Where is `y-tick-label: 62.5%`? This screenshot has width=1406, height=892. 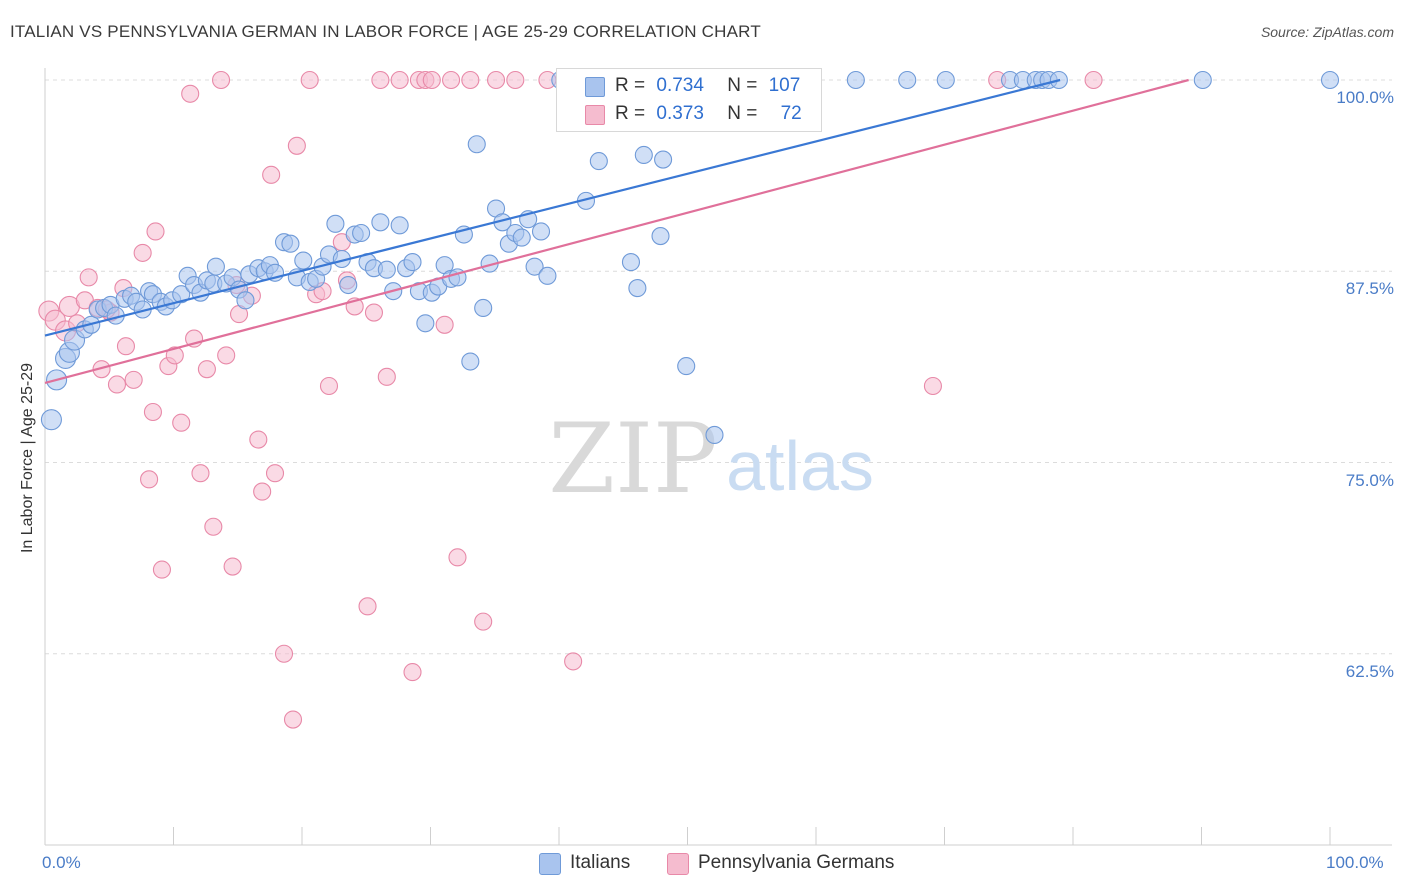 y-tick-label: 62.5% is located at coordinates (1369, 671).